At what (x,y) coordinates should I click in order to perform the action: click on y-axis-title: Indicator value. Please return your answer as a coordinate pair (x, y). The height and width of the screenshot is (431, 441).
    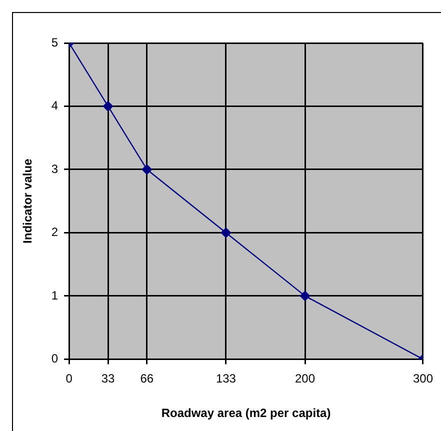
    Looking at the image, I should click on (27, 201).